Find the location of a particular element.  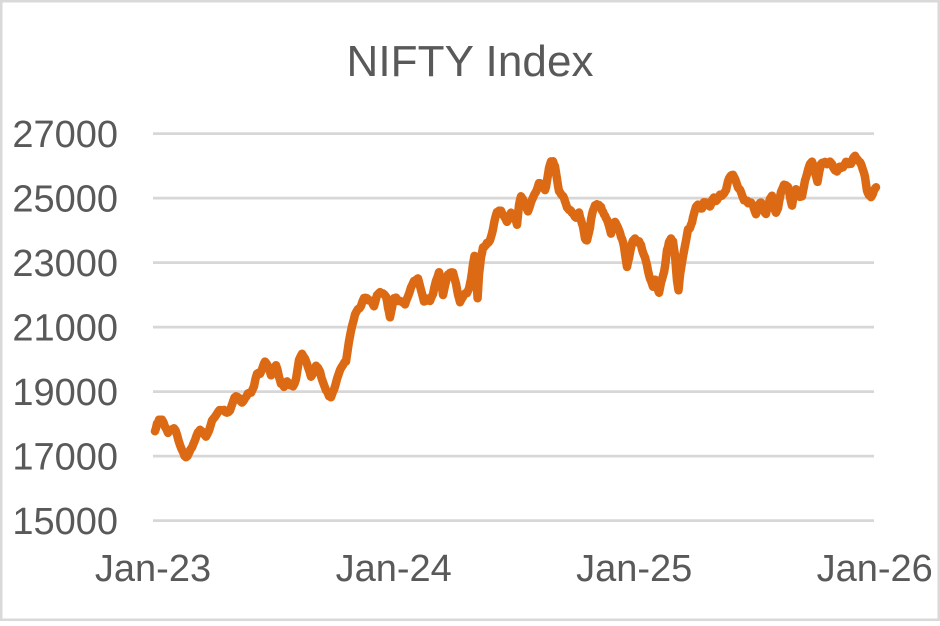

svg-text: 23000 is located at coordinates (65, 264).